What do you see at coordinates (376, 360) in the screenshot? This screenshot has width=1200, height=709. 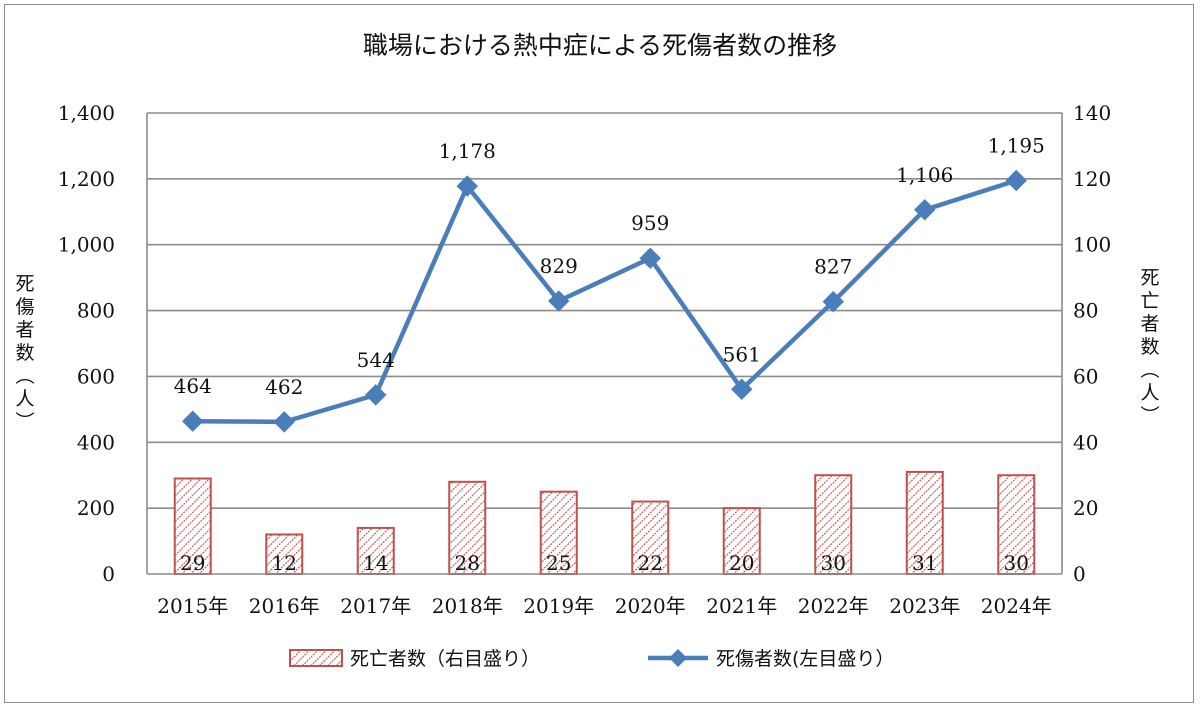 I see `line-data-label: 544` at bounding box center [376, 360].